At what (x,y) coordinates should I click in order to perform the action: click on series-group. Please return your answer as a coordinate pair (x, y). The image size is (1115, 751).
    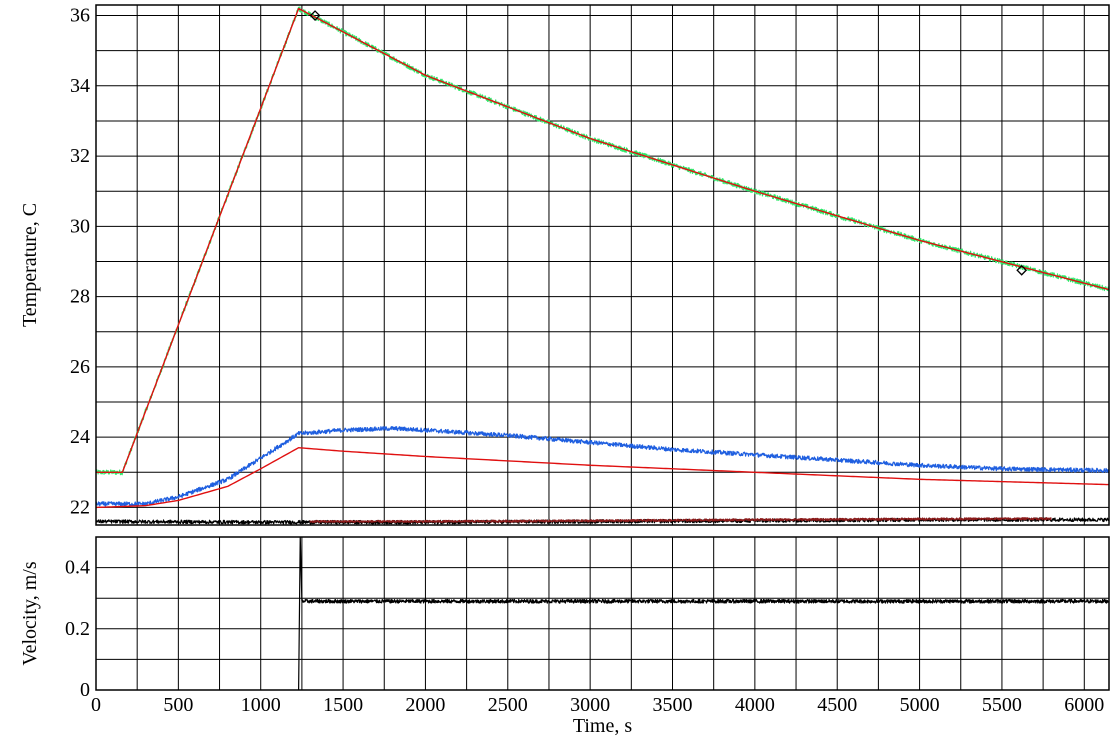
    Looking at the image, I should click on (703, 613).